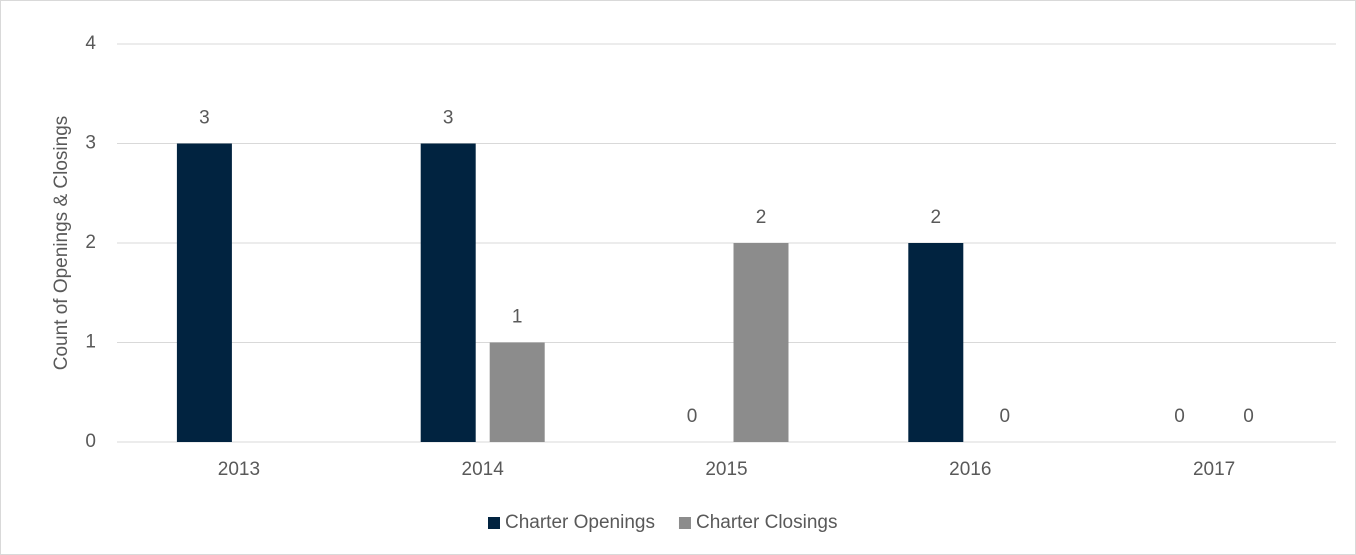 This screenshot has height=555, width=1356. What do you see at coordinates (239, 469) in the screenshot?
I see `x-tick-label: 2013` at bounding box center [239, 469].